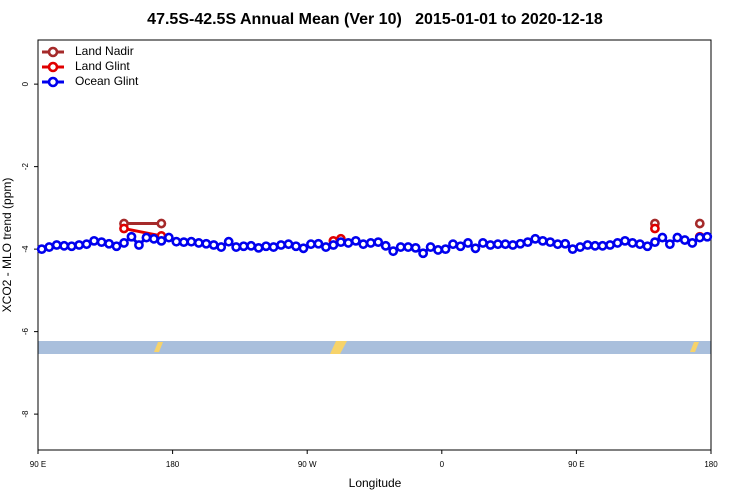 This screenshot has height=500, width=750. I want to click on x-tick-label: 0, so click(442, 464).